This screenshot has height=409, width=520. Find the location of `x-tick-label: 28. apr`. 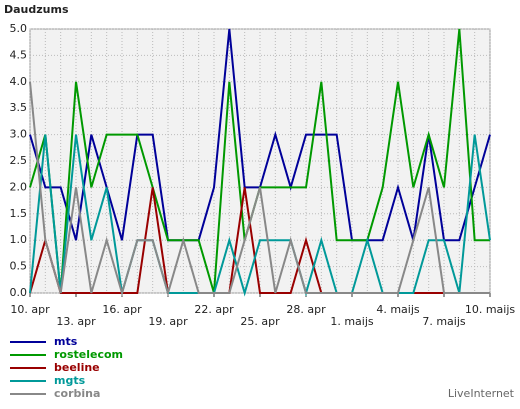

x-tick-label: 28. apr is located at coordinates (306, 309).